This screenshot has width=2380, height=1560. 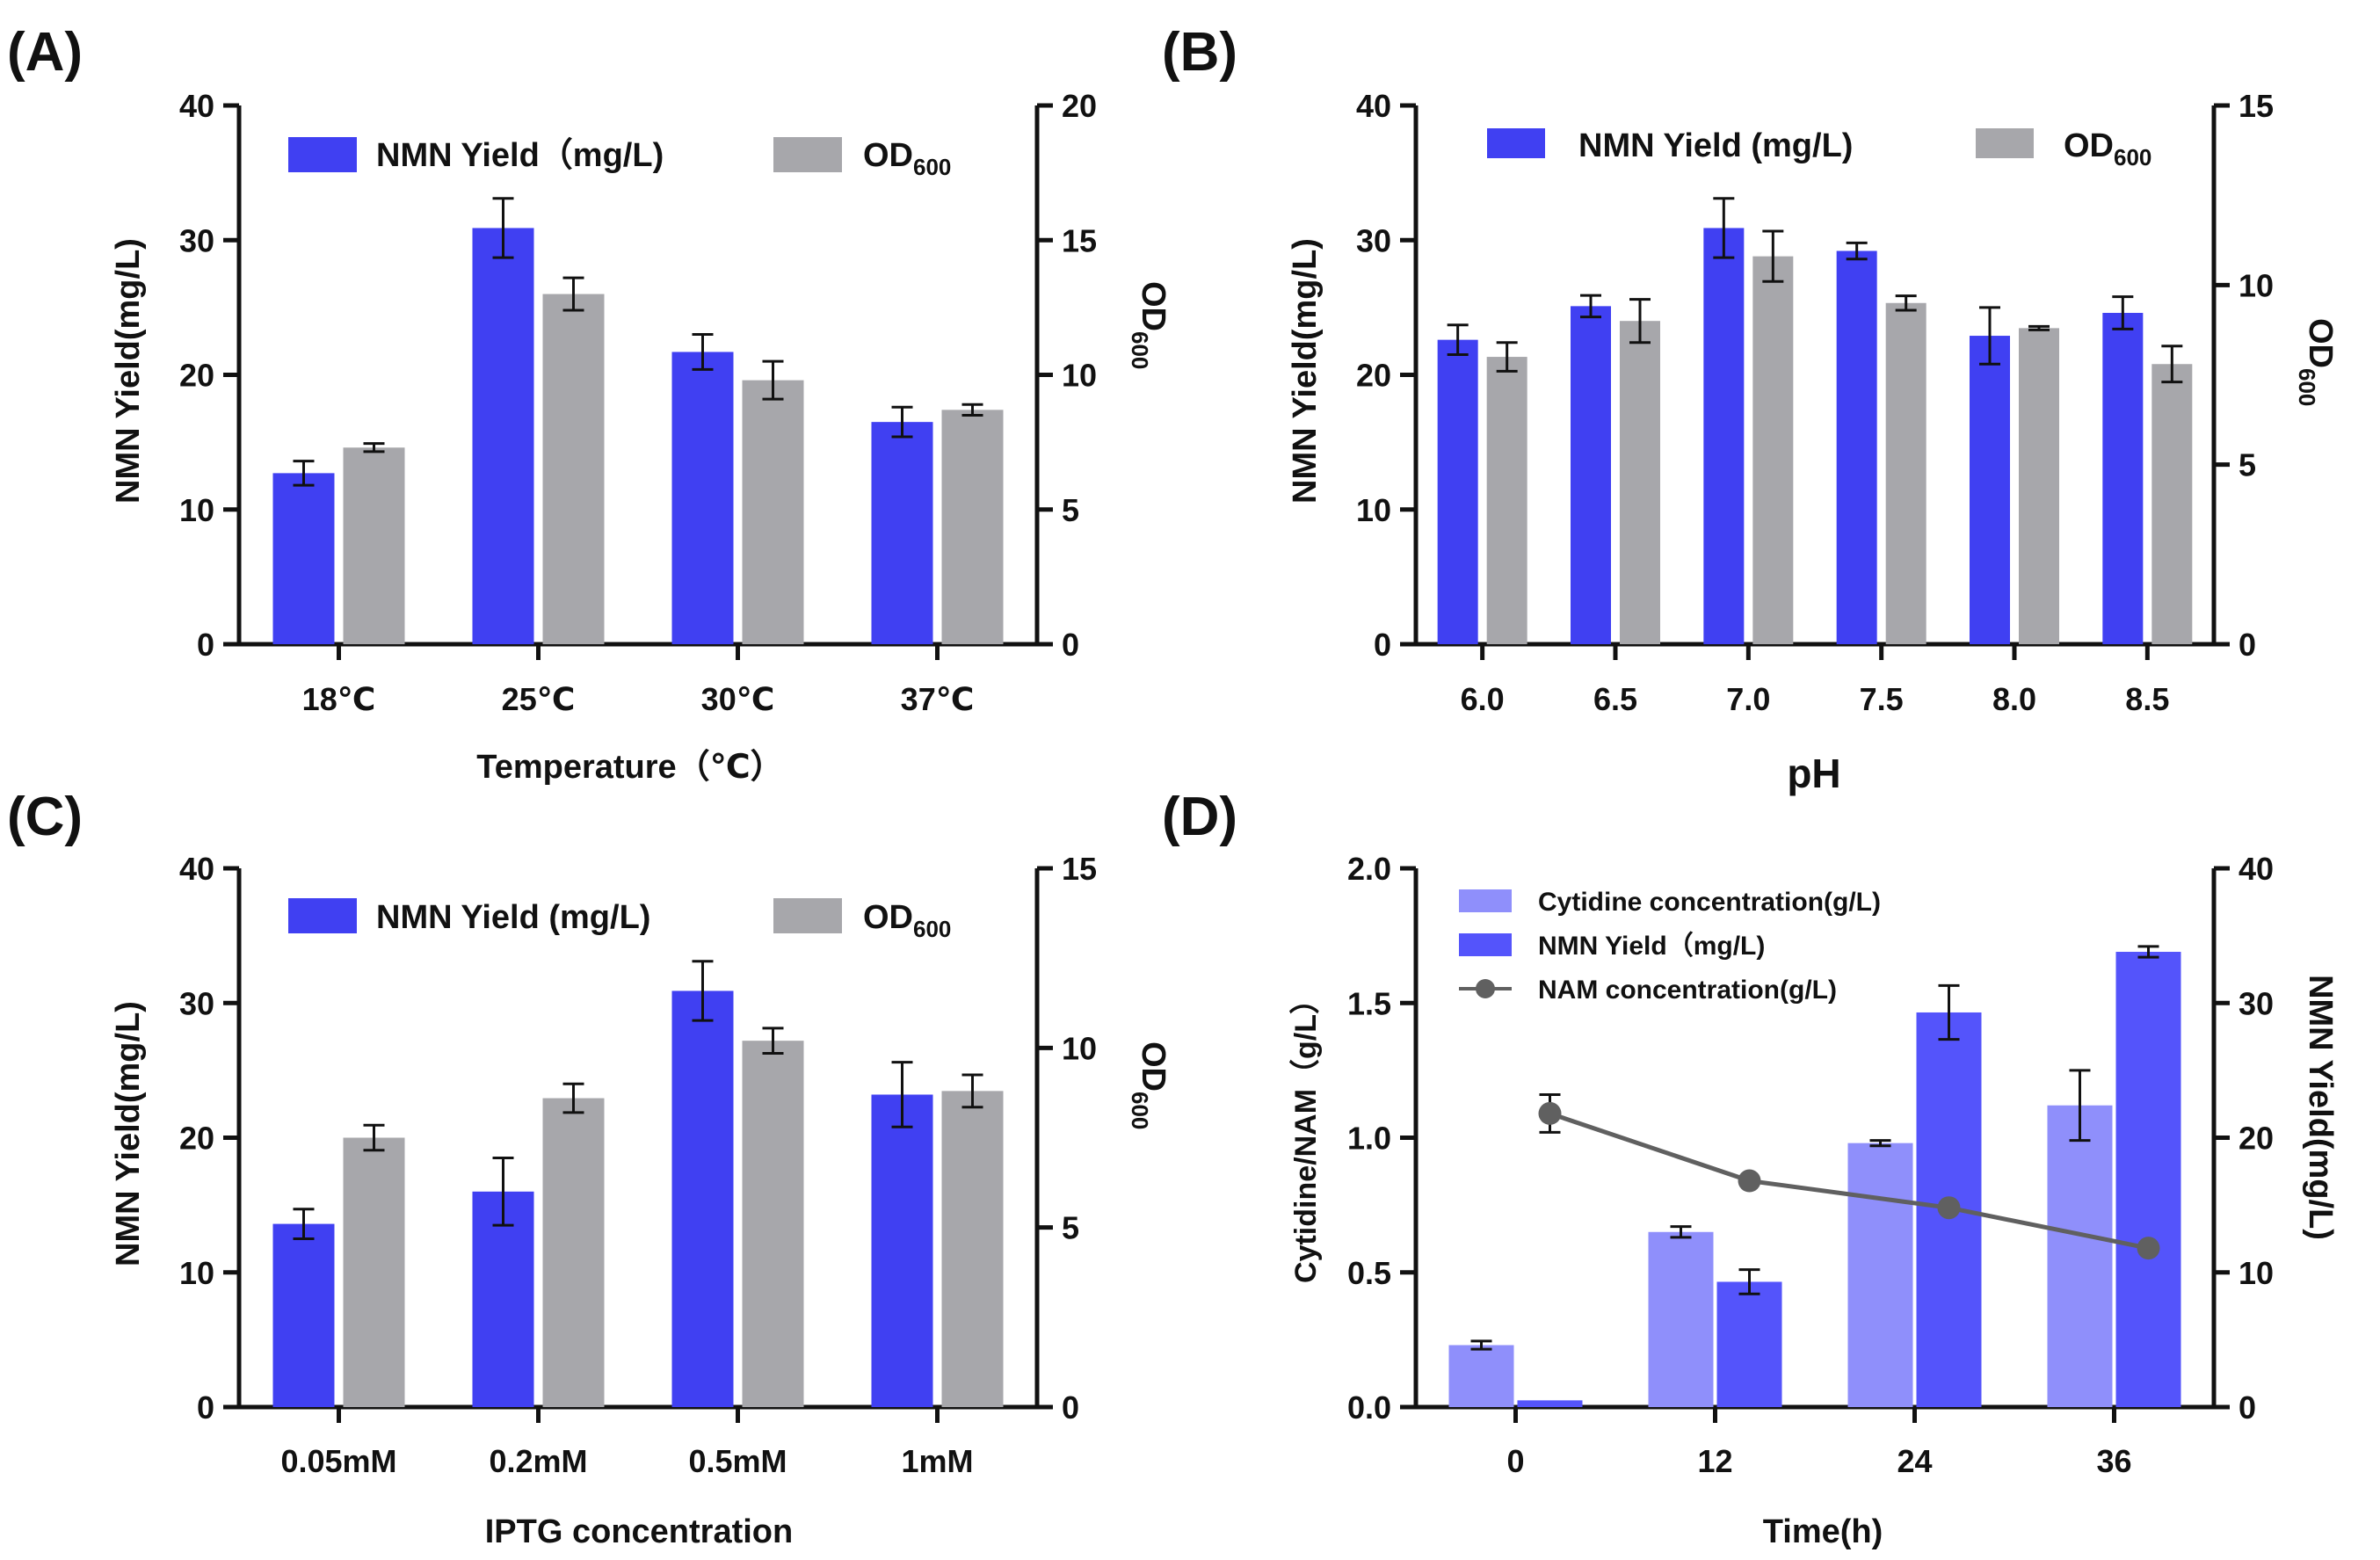 I want to click on panel-d-xtick-label: 0, so click(x=1515, y=1461).